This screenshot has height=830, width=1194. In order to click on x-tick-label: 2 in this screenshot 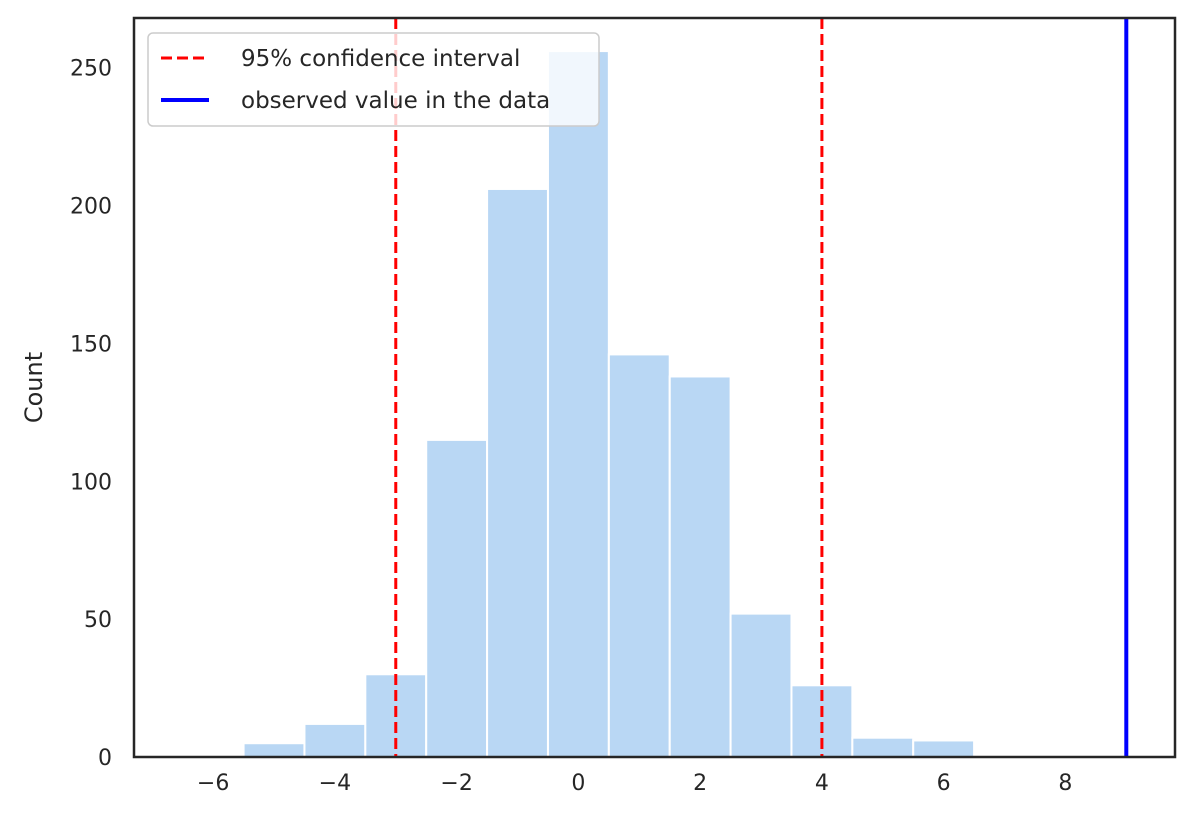, I will do `click(700, 783)`.